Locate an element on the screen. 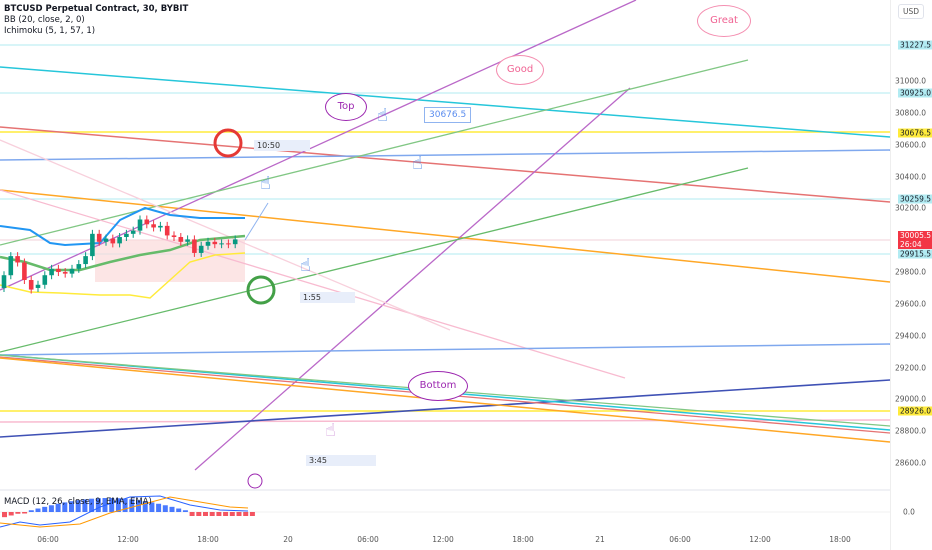 The width and height of the screenshot is (932, 550). price-callout: 30676.5 is located at coordinates (448, 115).